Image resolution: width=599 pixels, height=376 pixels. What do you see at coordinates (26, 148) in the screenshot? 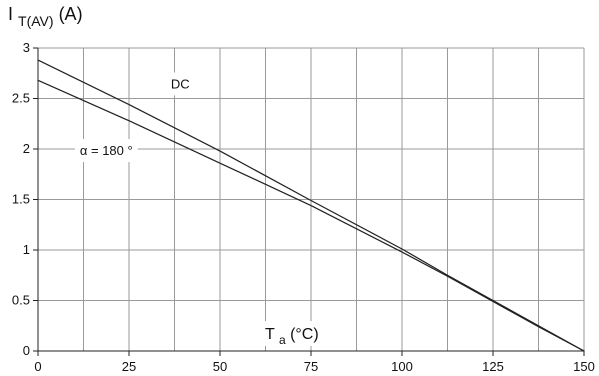
I see `y-tick-label-4: 2` at bounding box center [26, 148].